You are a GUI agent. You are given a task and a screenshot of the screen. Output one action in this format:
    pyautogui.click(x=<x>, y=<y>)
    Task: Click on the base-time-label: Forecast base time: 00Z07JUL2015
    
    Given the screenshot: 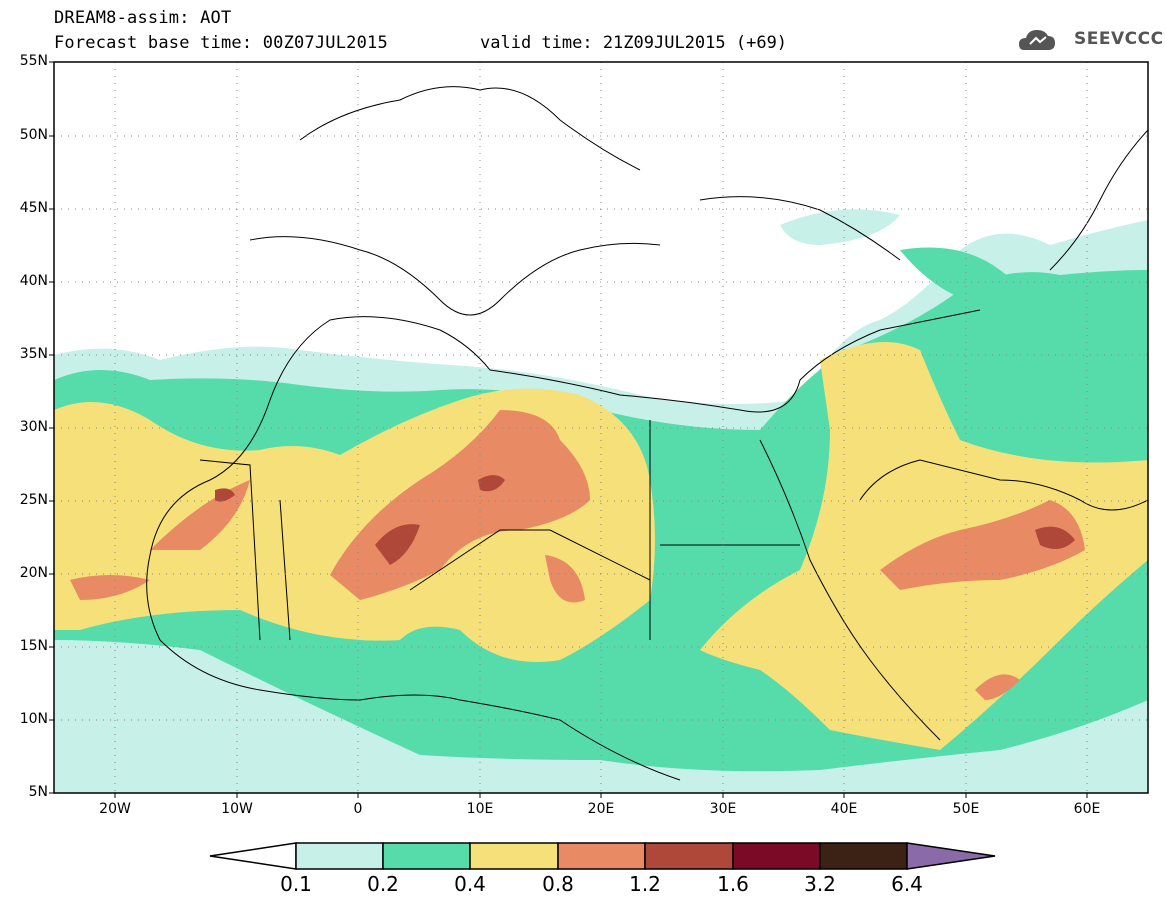 What is the action you would take?
    pyautogui.click(x=221, y=43)
    